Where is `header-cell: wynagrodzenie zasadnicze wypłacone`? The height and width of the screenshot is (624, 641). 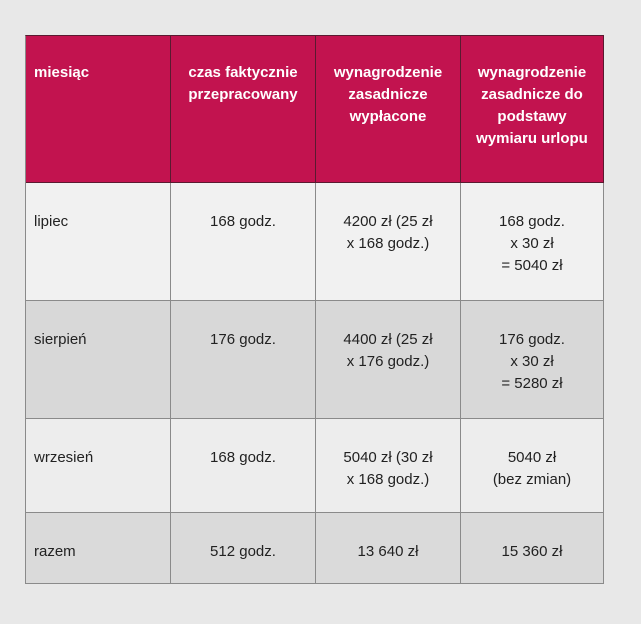
header-cell: wynagrodzenie zasadnicze wypłacone is located at coordinates (388, 109).